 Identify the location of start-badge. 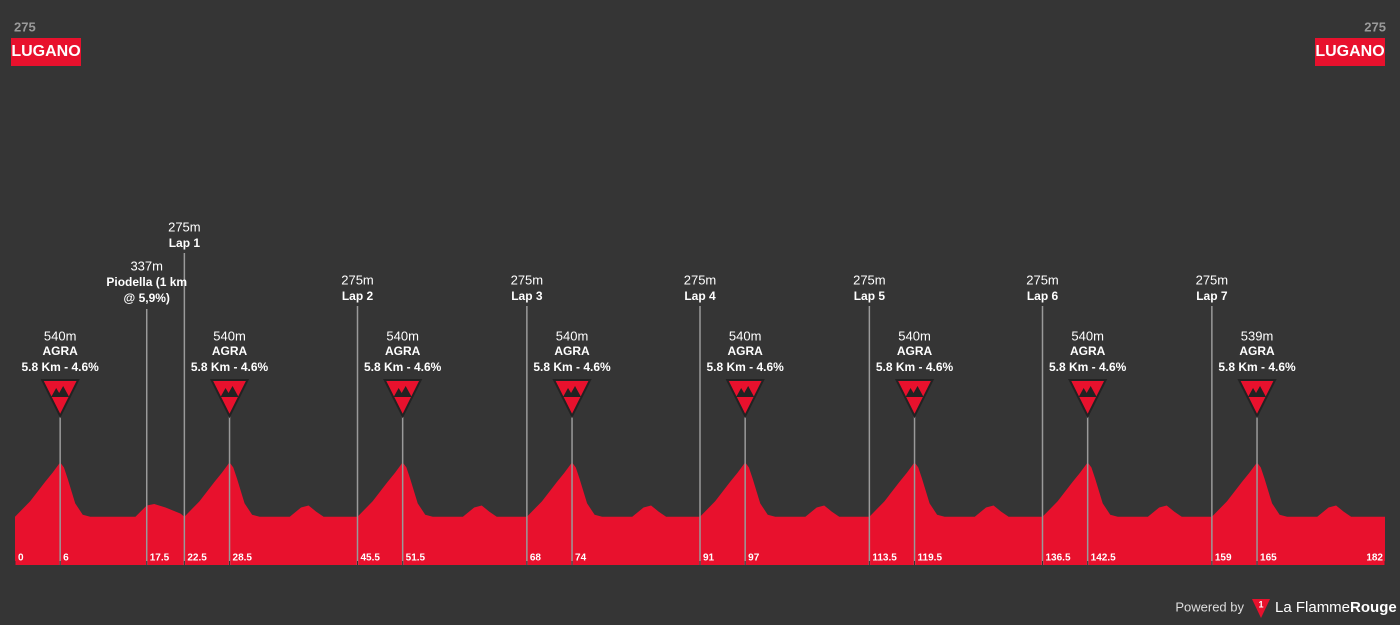
(46, 52).